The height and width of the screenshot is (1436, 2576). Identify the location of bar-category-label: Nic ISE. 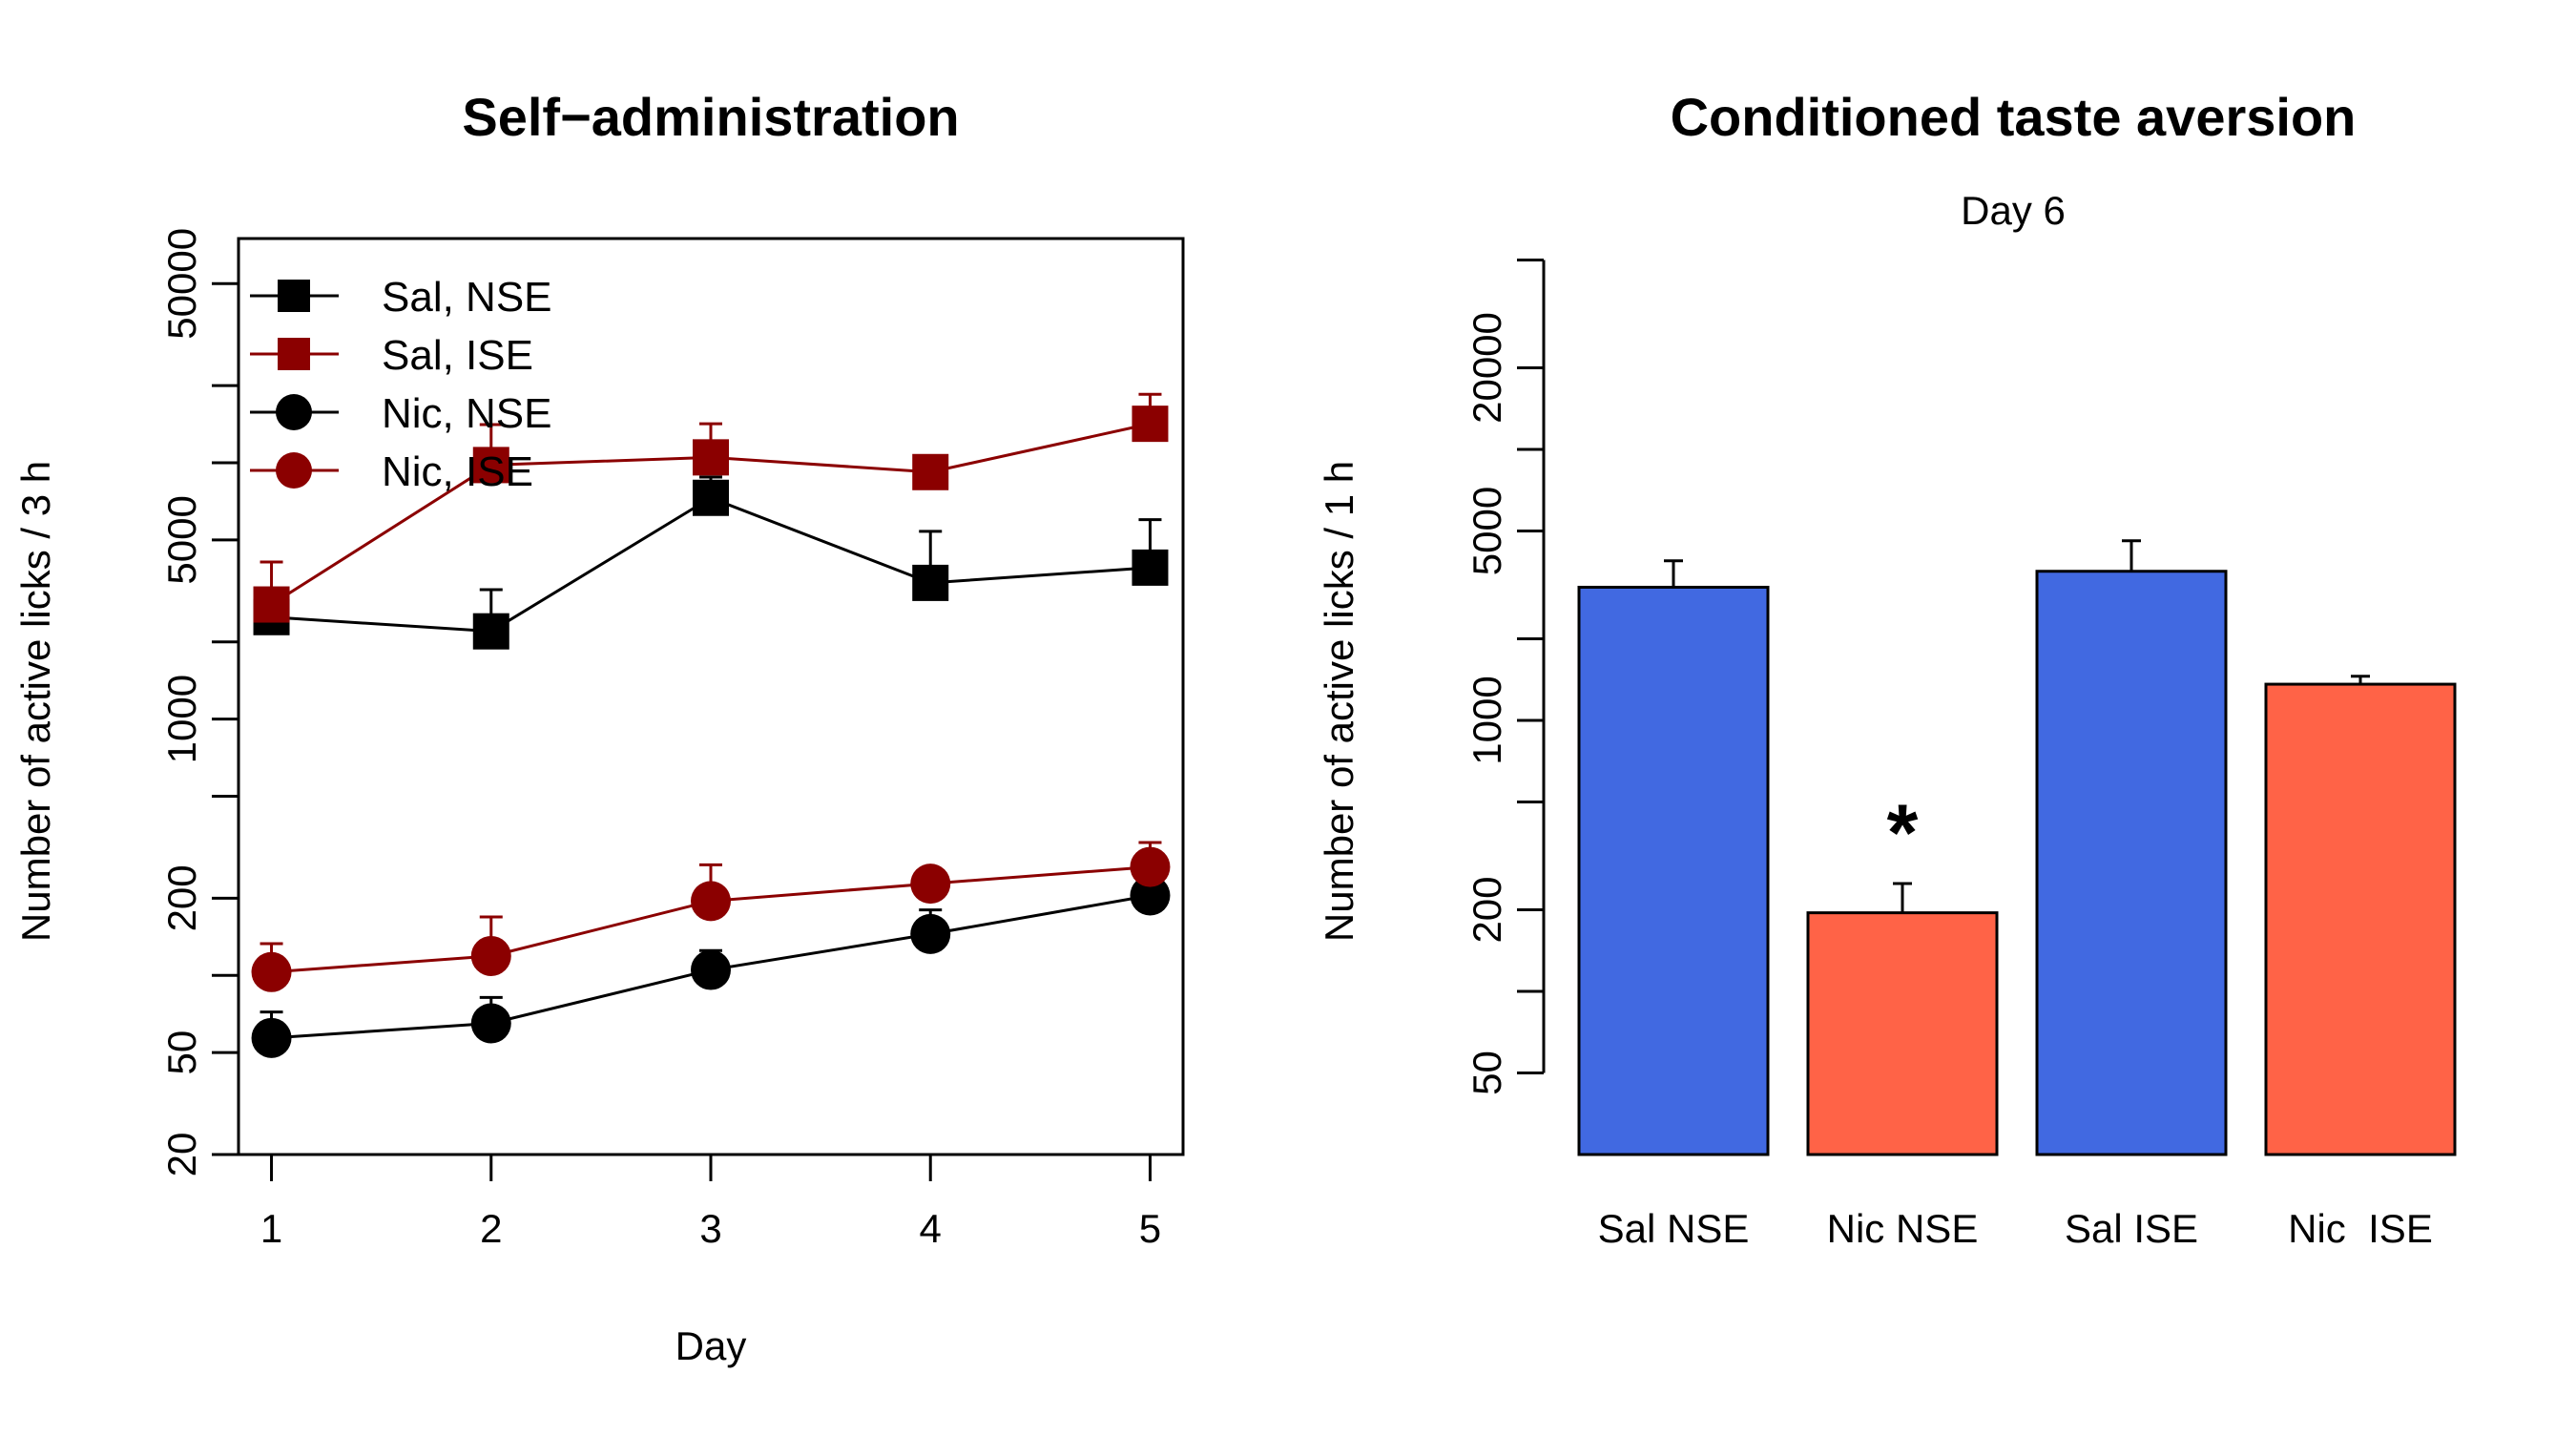
(2360, 1228).